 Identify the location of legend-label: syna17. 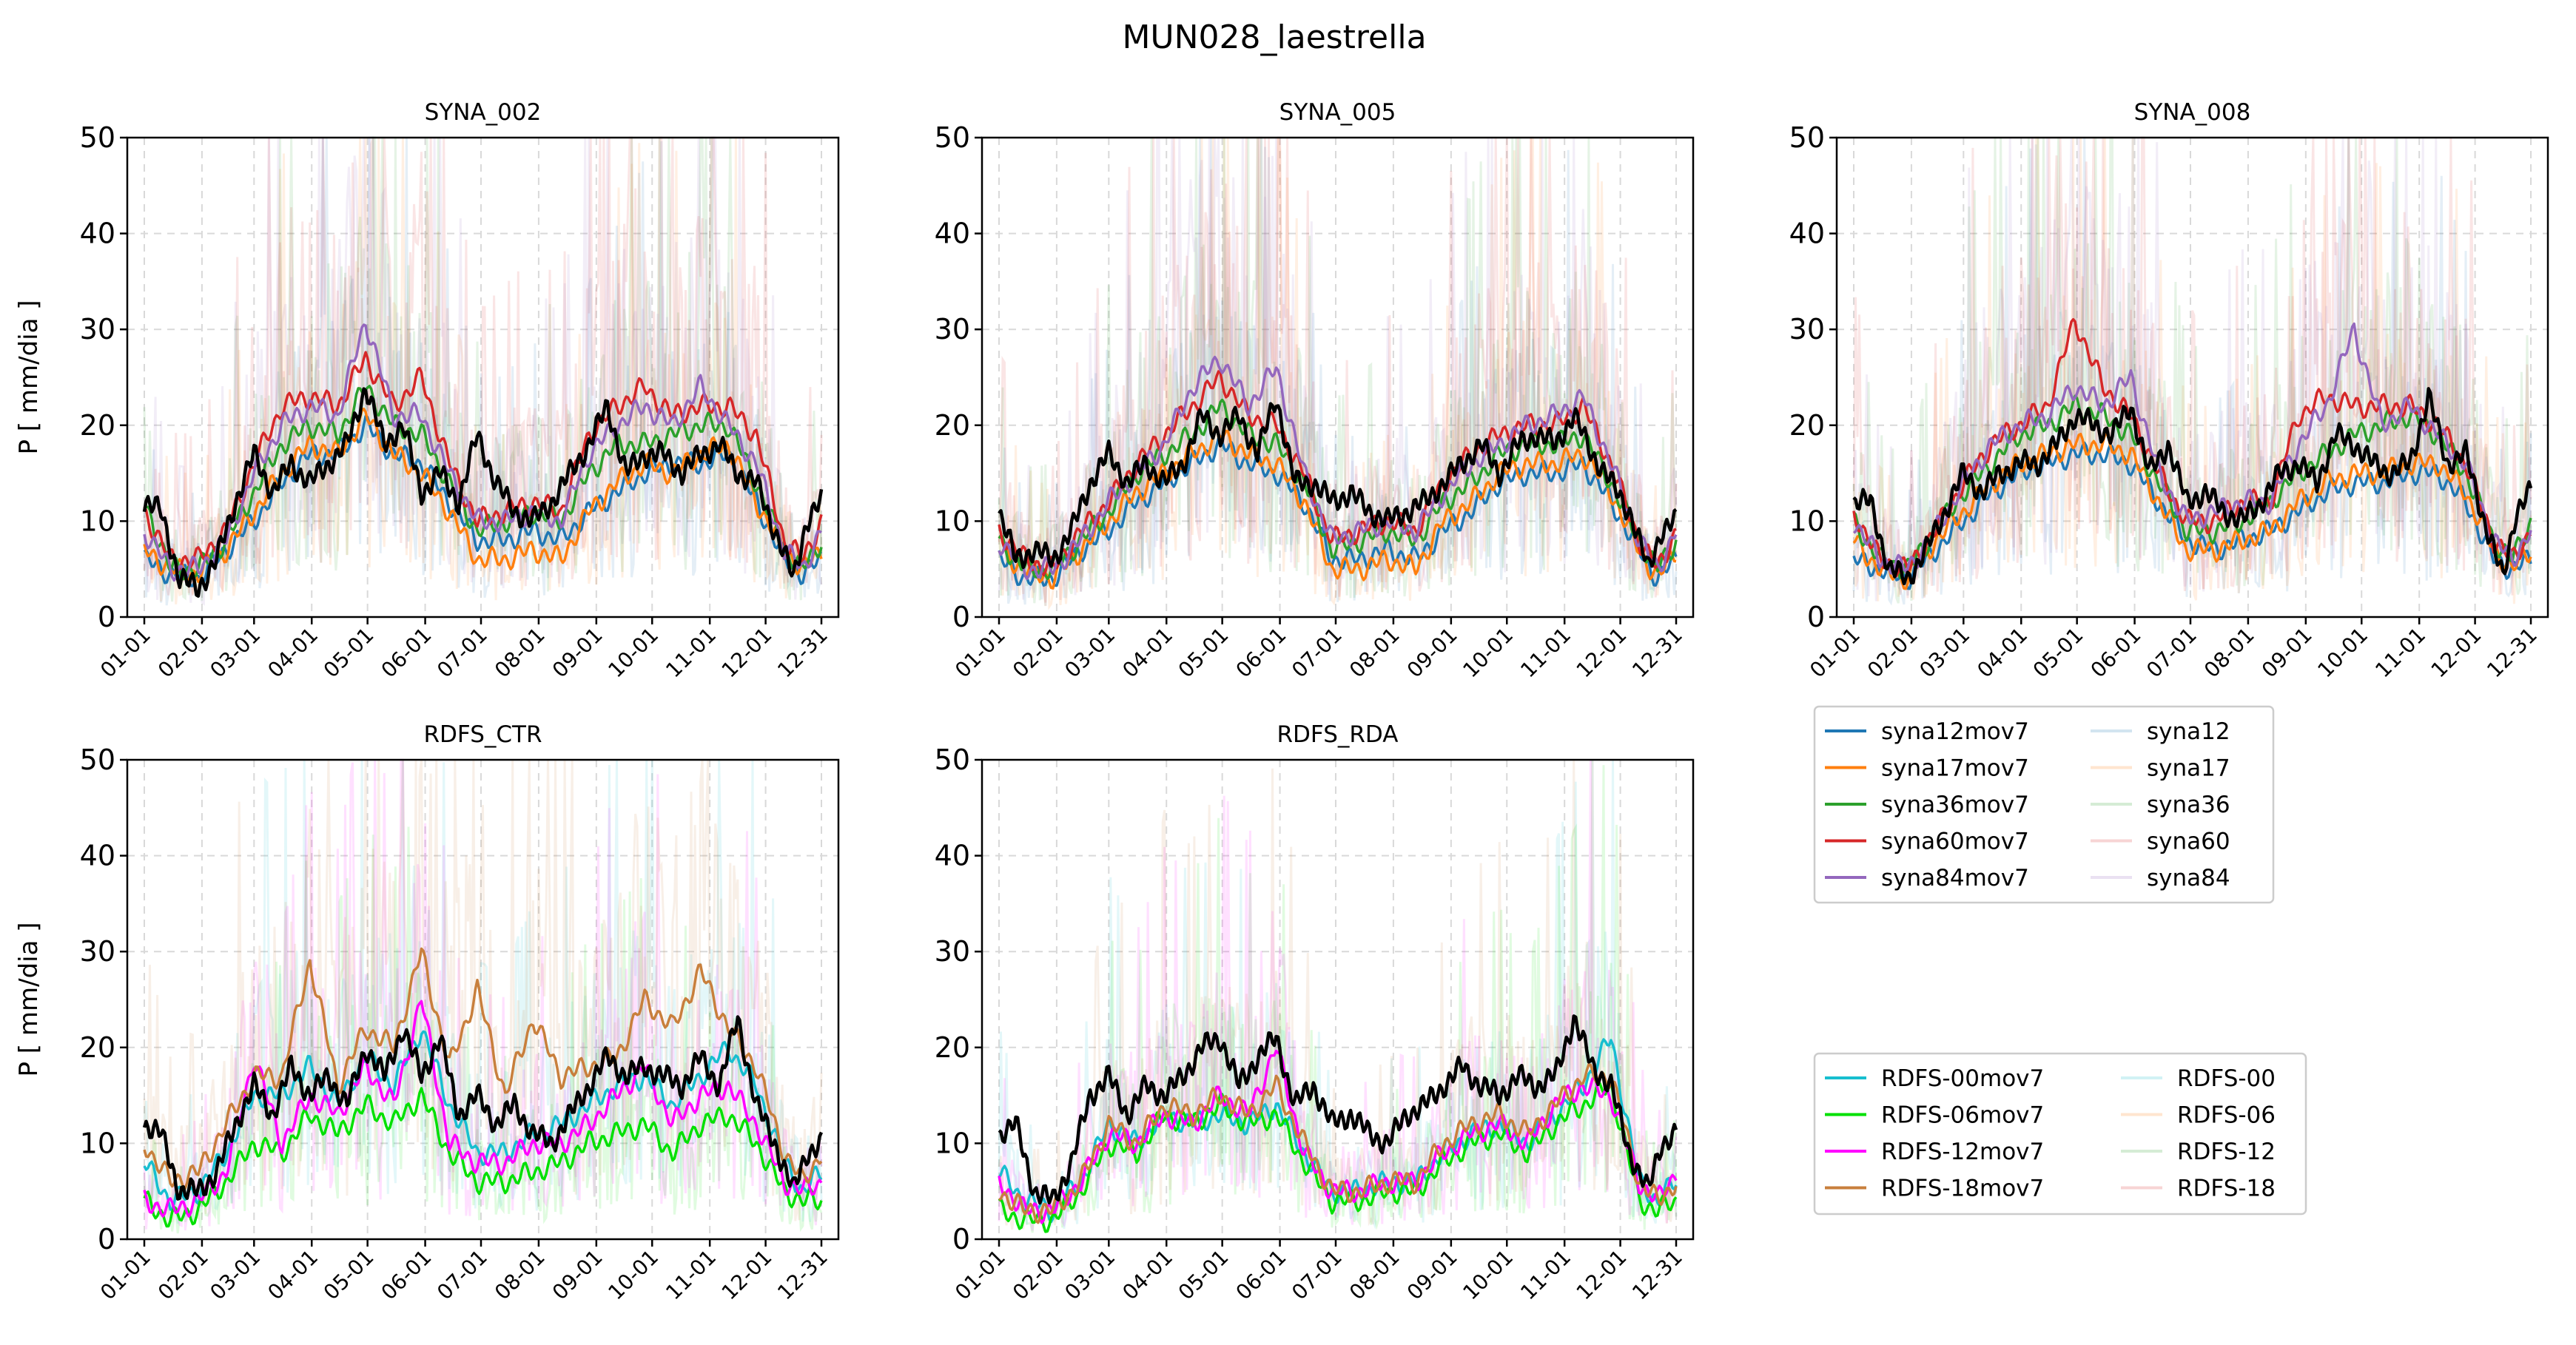
(2188, 769).